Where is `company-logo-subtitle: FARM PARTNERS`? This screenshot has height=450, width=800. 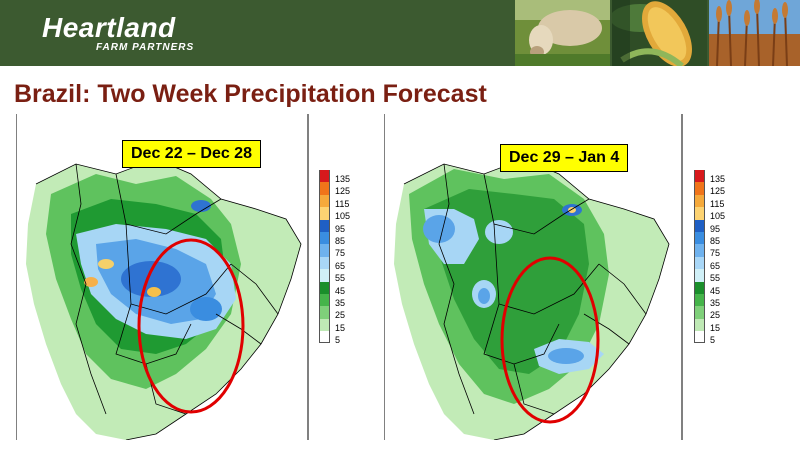
company-logo-subtitle: FARM PARTNERS is located at coordinates (145, 47).